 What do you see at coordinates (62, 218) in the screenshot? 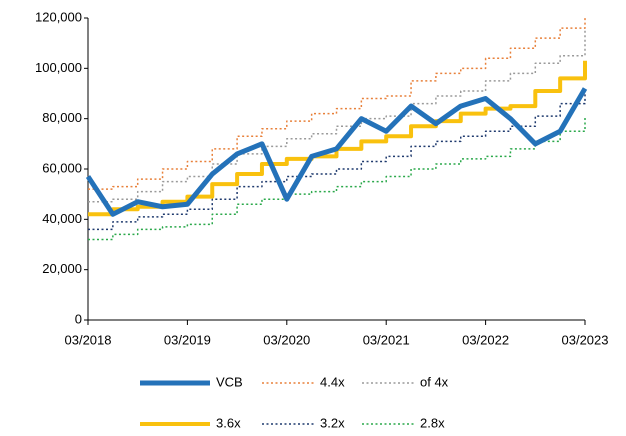
I see `y-tick-label: 40,000` at bounding box center [62, 218].